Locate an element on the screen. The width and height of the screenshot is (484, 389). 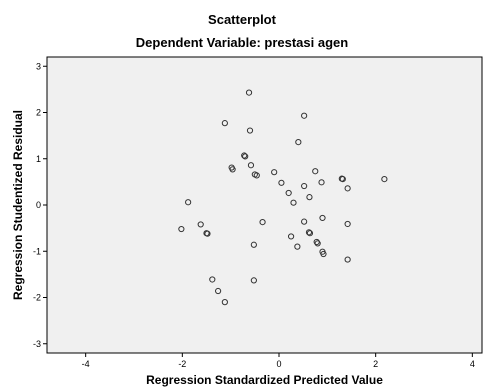
y-tick-label: -1 is located at coordinates (37, 251).